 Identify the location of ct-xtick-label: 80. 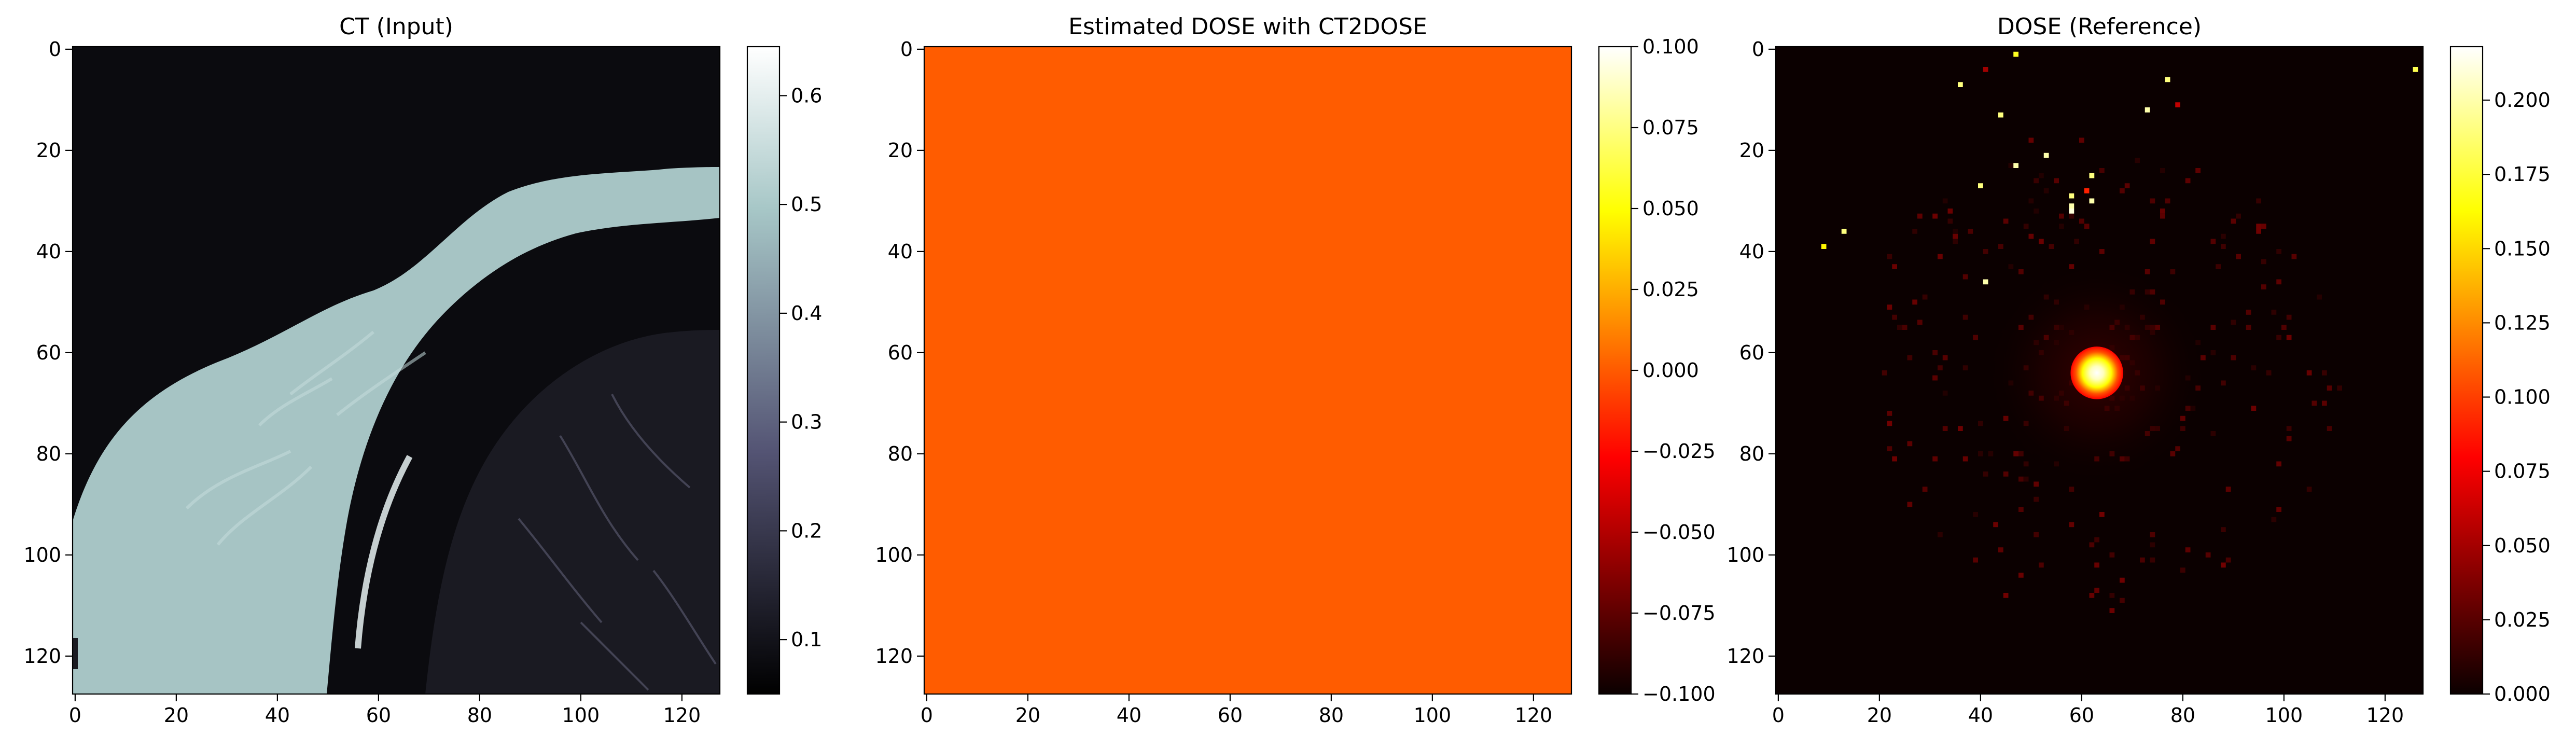
(479, 715).